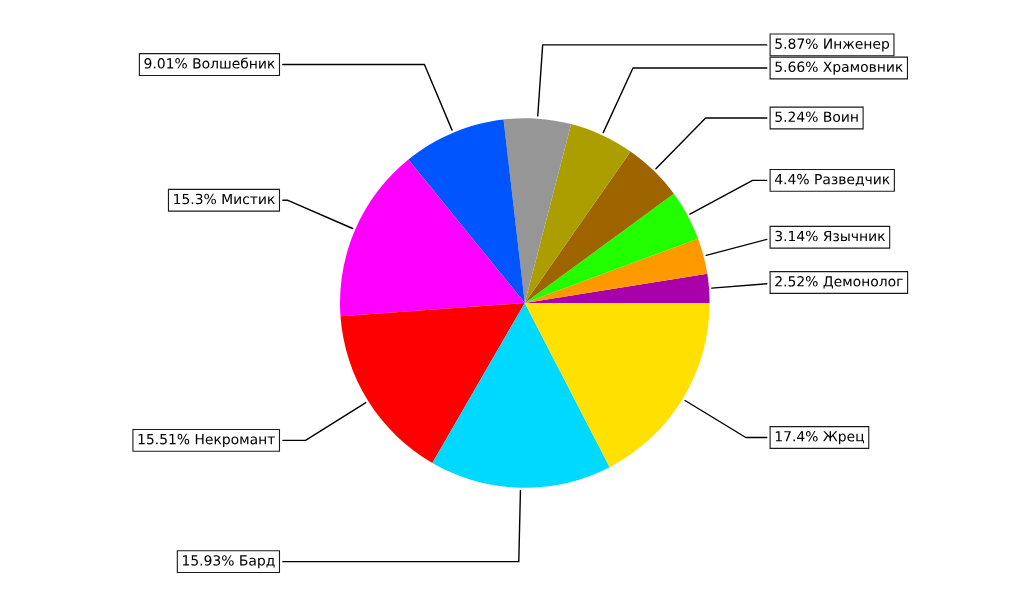 Image resolution: width=1024 pixels, height=600 pixels. Describe the element at coordinates (839, 68) in the screenshot. I see `slice-label: 5.66% Храмовник` at that location.